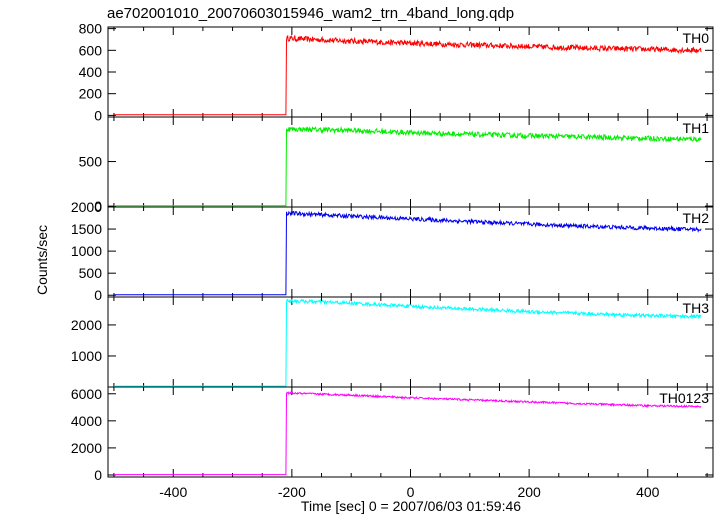  Describe the element at coordinates (86, 229) in the screenshot. I see `y-tick-label: 1500` at that location.